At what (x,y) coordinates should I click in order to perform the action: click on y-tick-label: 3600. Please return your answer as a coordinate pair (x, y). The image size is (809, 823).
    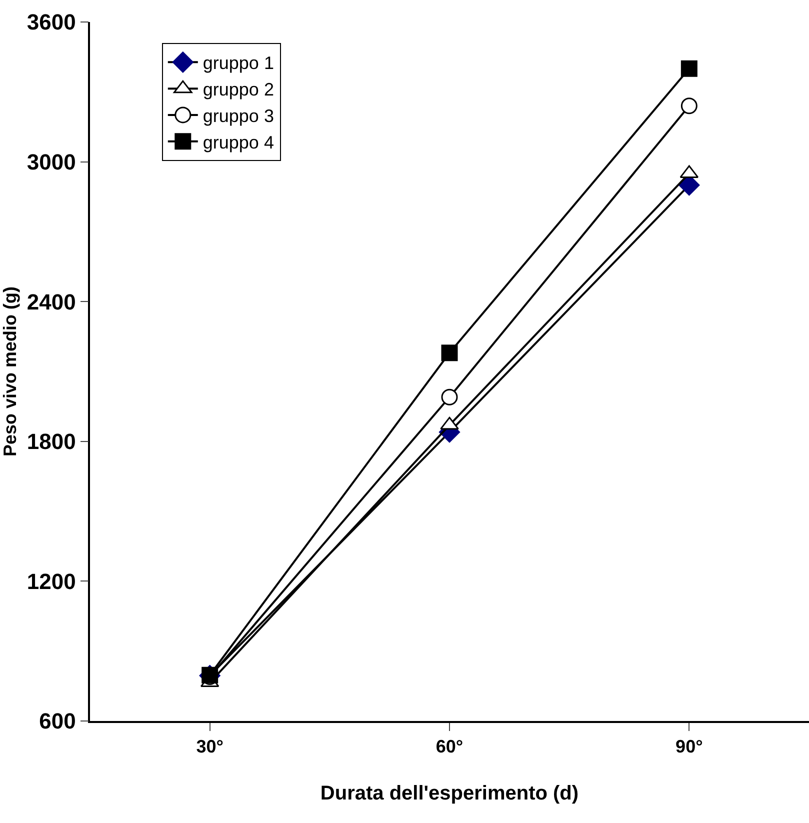
    Looking at the image, I should click on (51, 22).